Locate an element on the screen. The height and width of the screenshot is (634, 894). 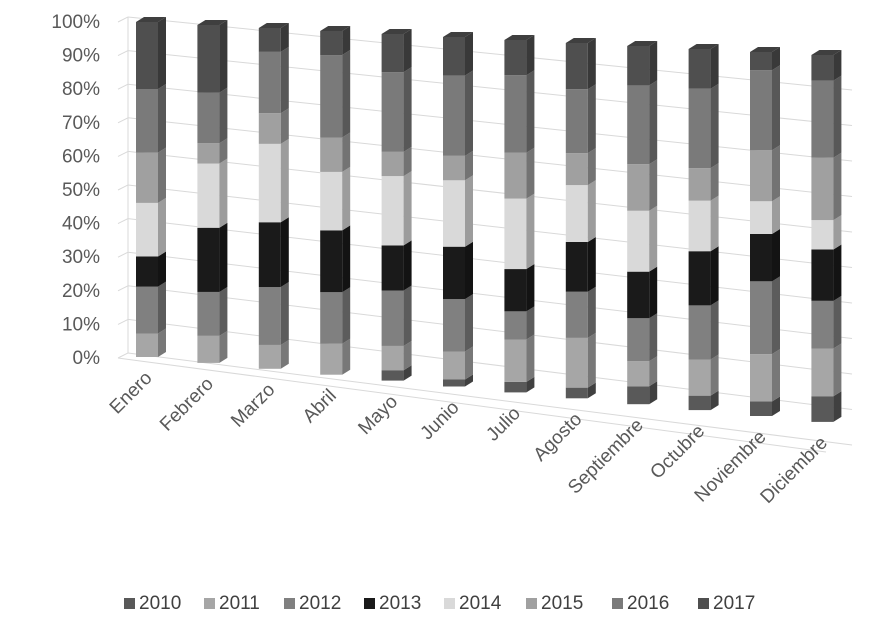
legend-label: 2012 is located at coordinates (320, 603).